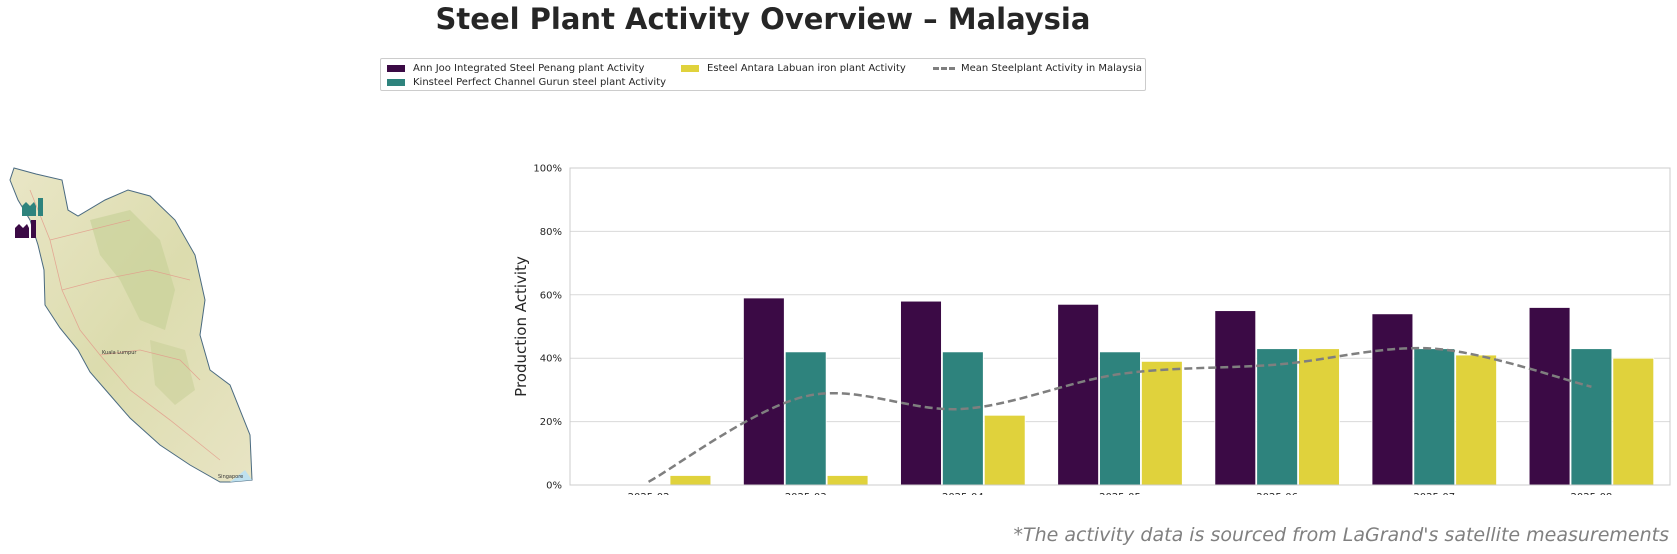  What do you see at coordinates (521, 326) in the screenshot?
I see `y-axis-label: Production Activity` at bounding box center [521, 326].